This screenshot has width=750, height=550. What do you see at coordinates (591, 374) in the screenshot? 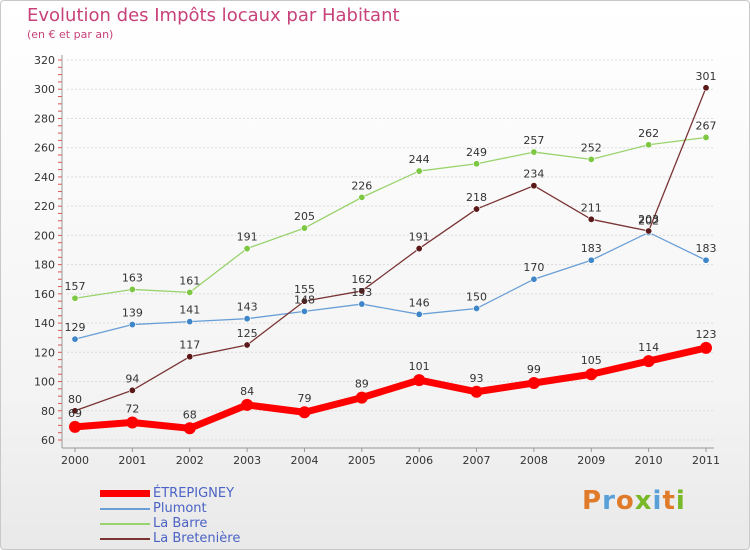
I see `point-etrepigney-2009` at bounding box center [591, 374].